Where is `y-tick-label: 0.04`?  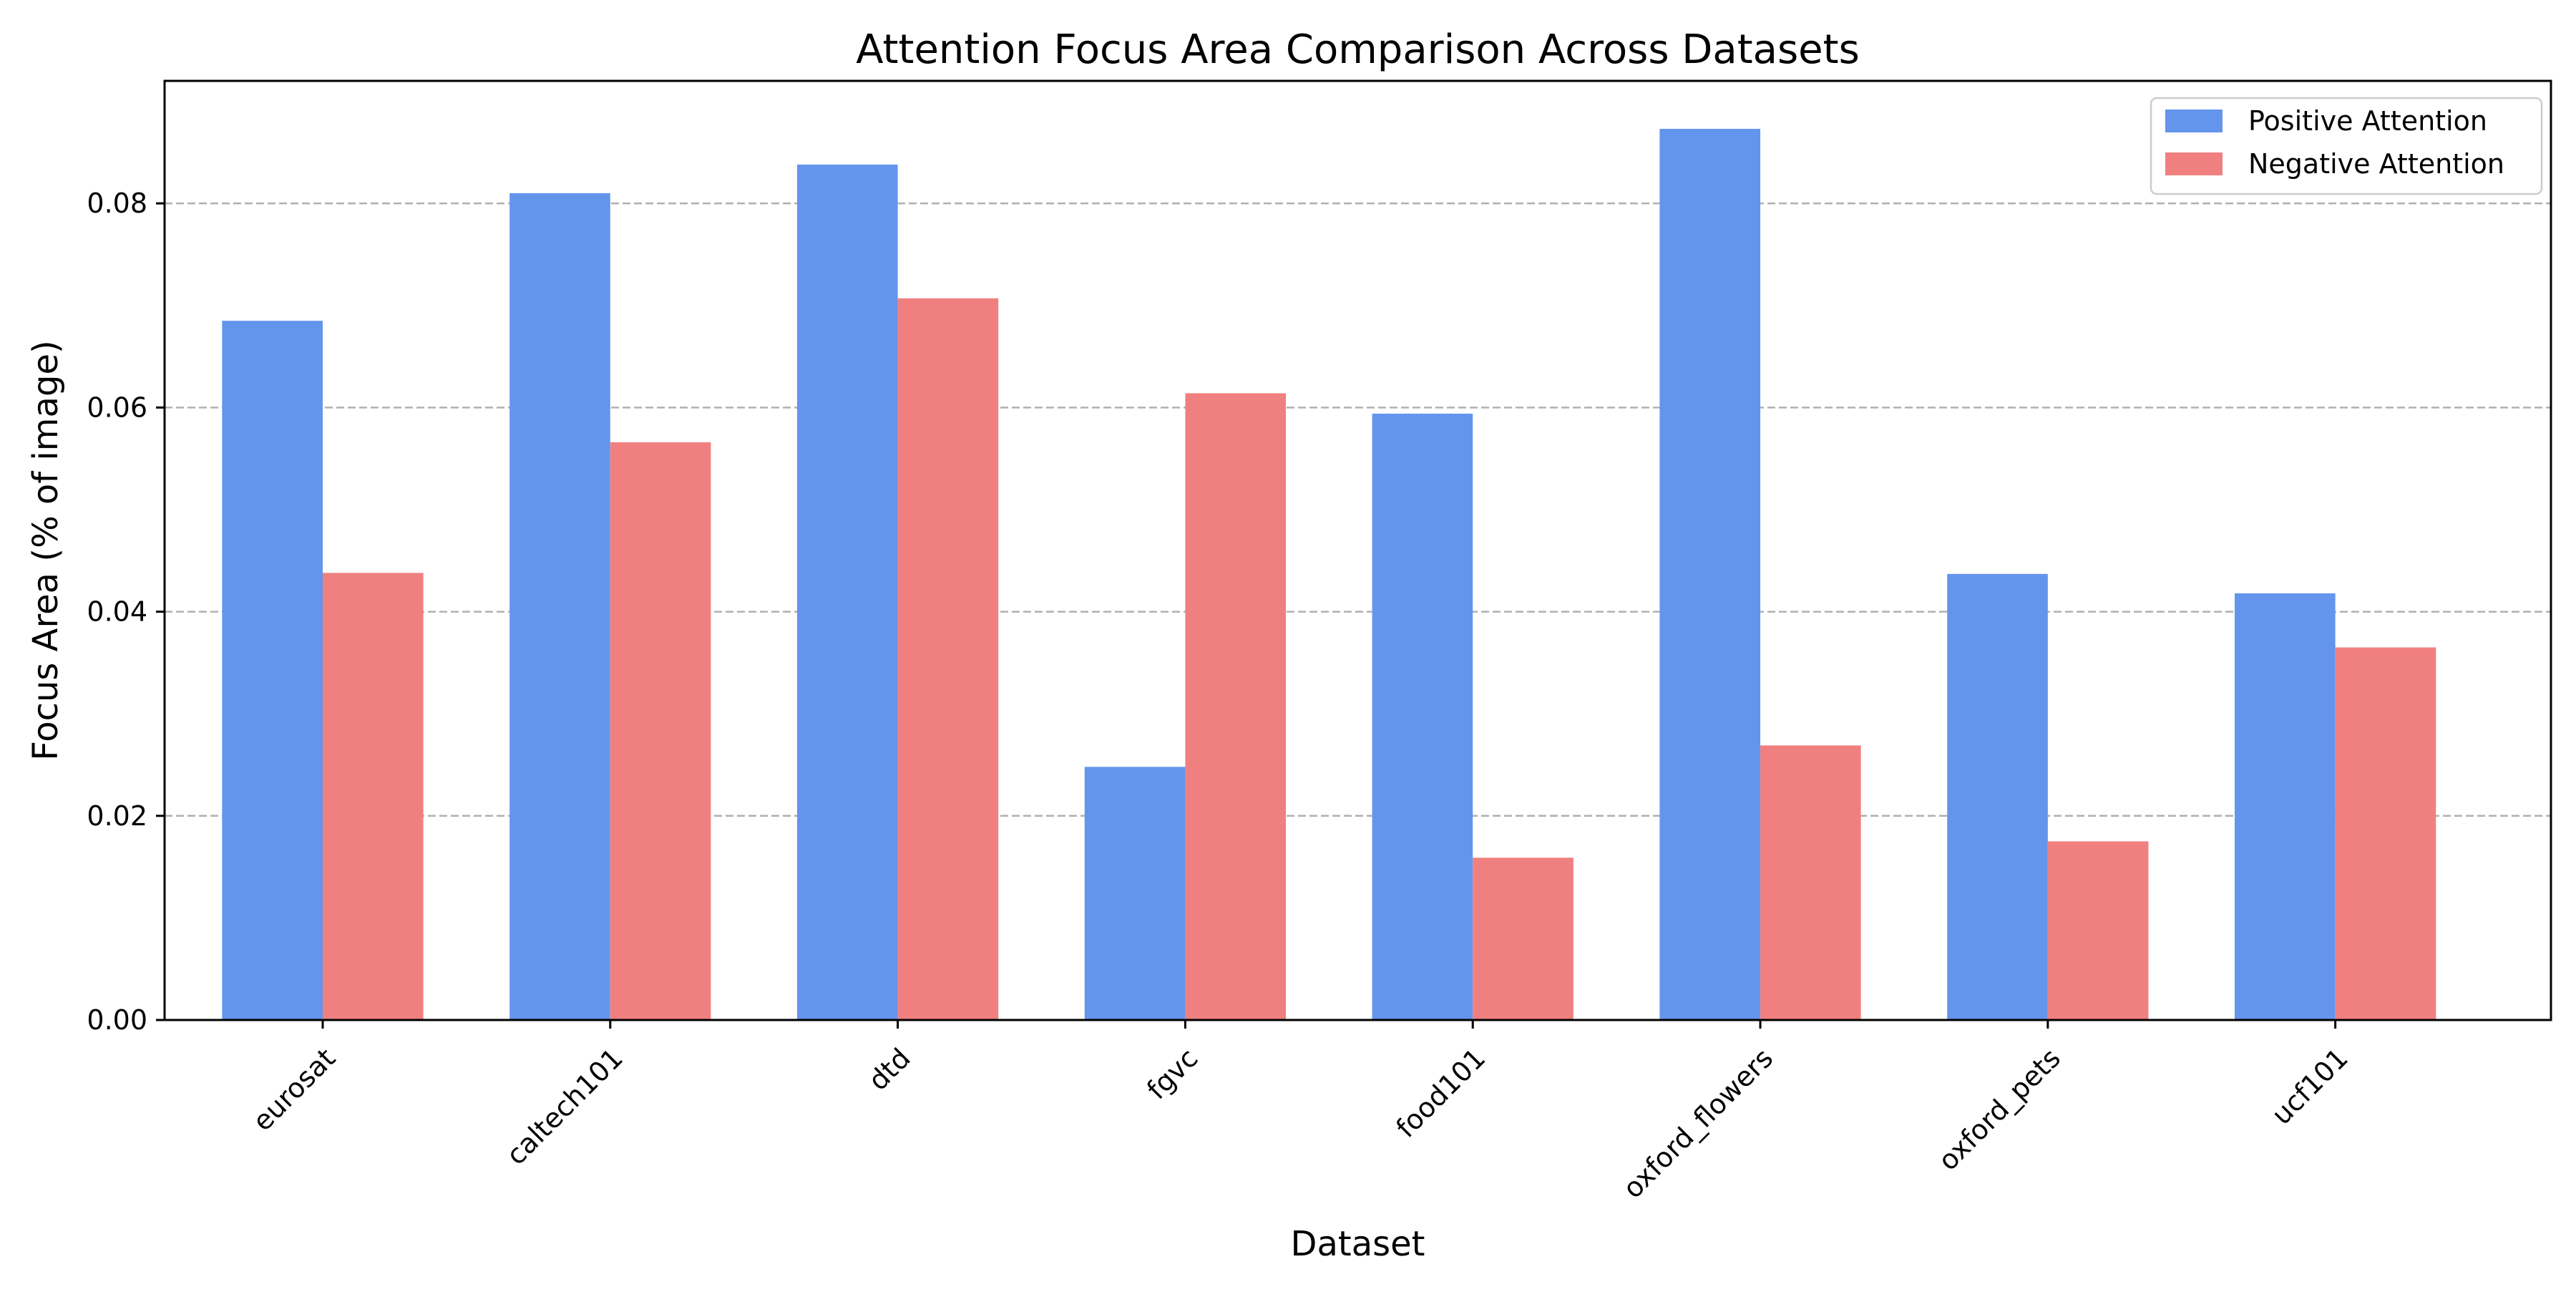
y-tick-label: 0.04 is located at coordinates (117, 612).